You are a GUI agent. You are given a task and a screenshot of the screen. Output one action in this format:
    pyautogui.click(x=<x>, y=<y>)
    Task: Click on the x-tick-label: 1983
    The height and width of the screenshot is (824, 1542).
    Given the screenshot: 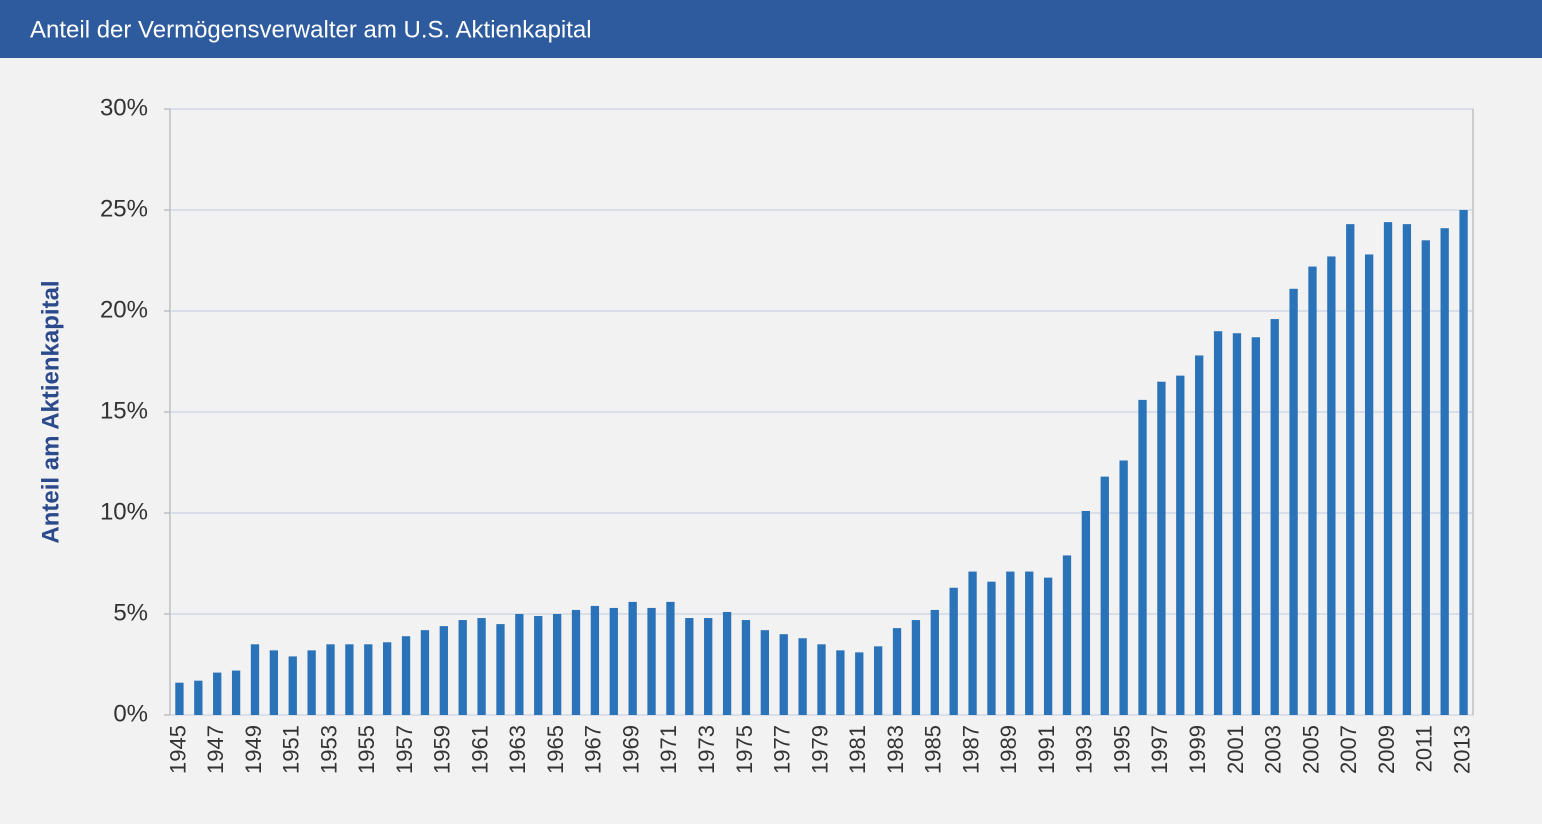 What is the action you would take?
    pyautogui.click(x=895, y=749)
    